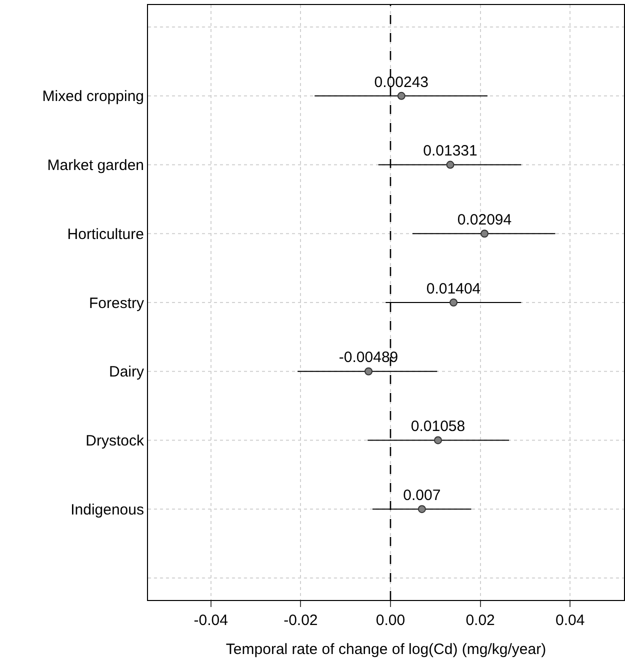 The height and width of the screenshot is (670, 625). Describe the element at coordinates (115, 441) in the screenshot. I see `y-tick-label: Drystock` at that location.